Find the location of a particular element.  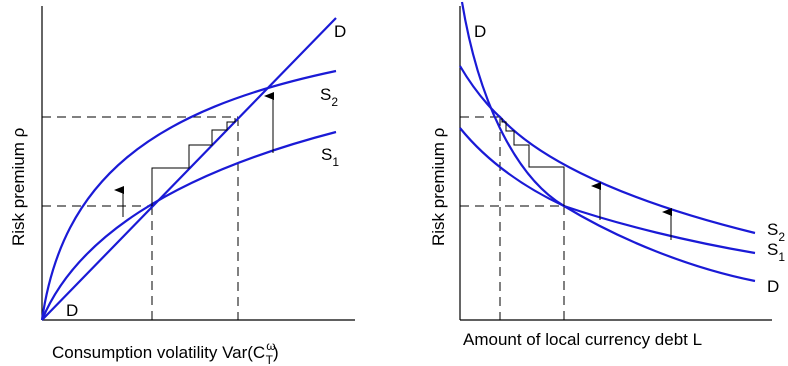

right-x-axis-label: Amount of local currency debt L is located at coordinates (582, 339).